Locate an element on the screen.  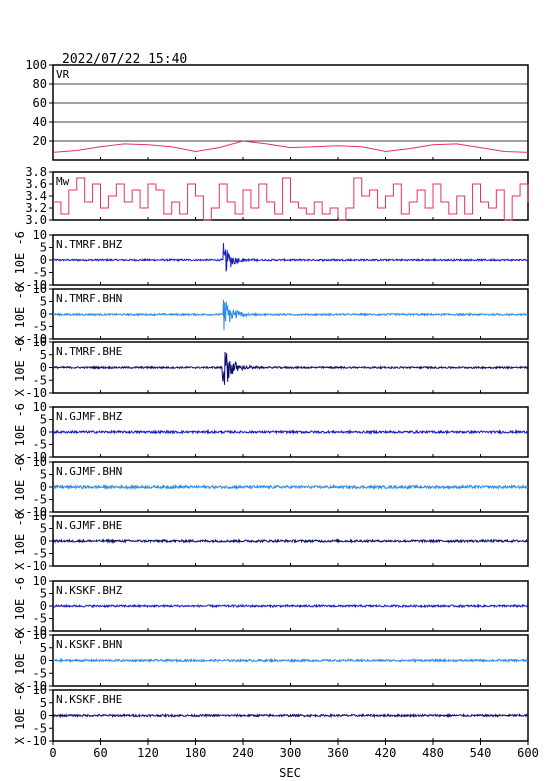
x-tick-label: 300 is located at coordinates (291, 753).